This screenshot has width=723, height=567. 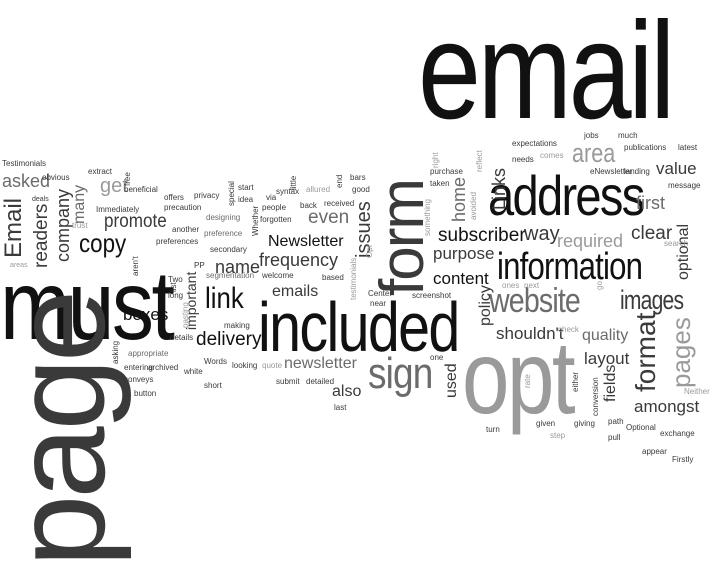 What do you see at coordinates (146, 314) in the screenshot?
I see `word-boxes: boxes` at bounding box center [146, 314].